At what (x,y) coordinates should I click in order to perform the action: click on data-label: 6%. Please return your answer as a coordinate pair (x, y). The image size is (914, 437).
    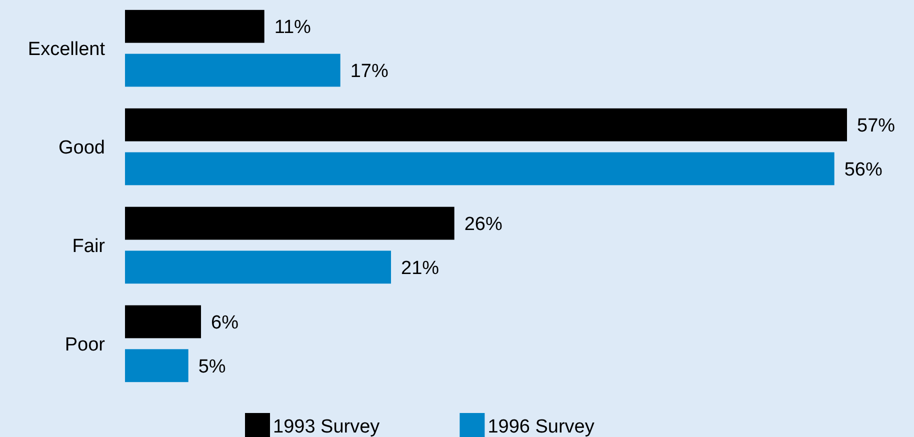
    Looking at the image, I should click on (225, 323).